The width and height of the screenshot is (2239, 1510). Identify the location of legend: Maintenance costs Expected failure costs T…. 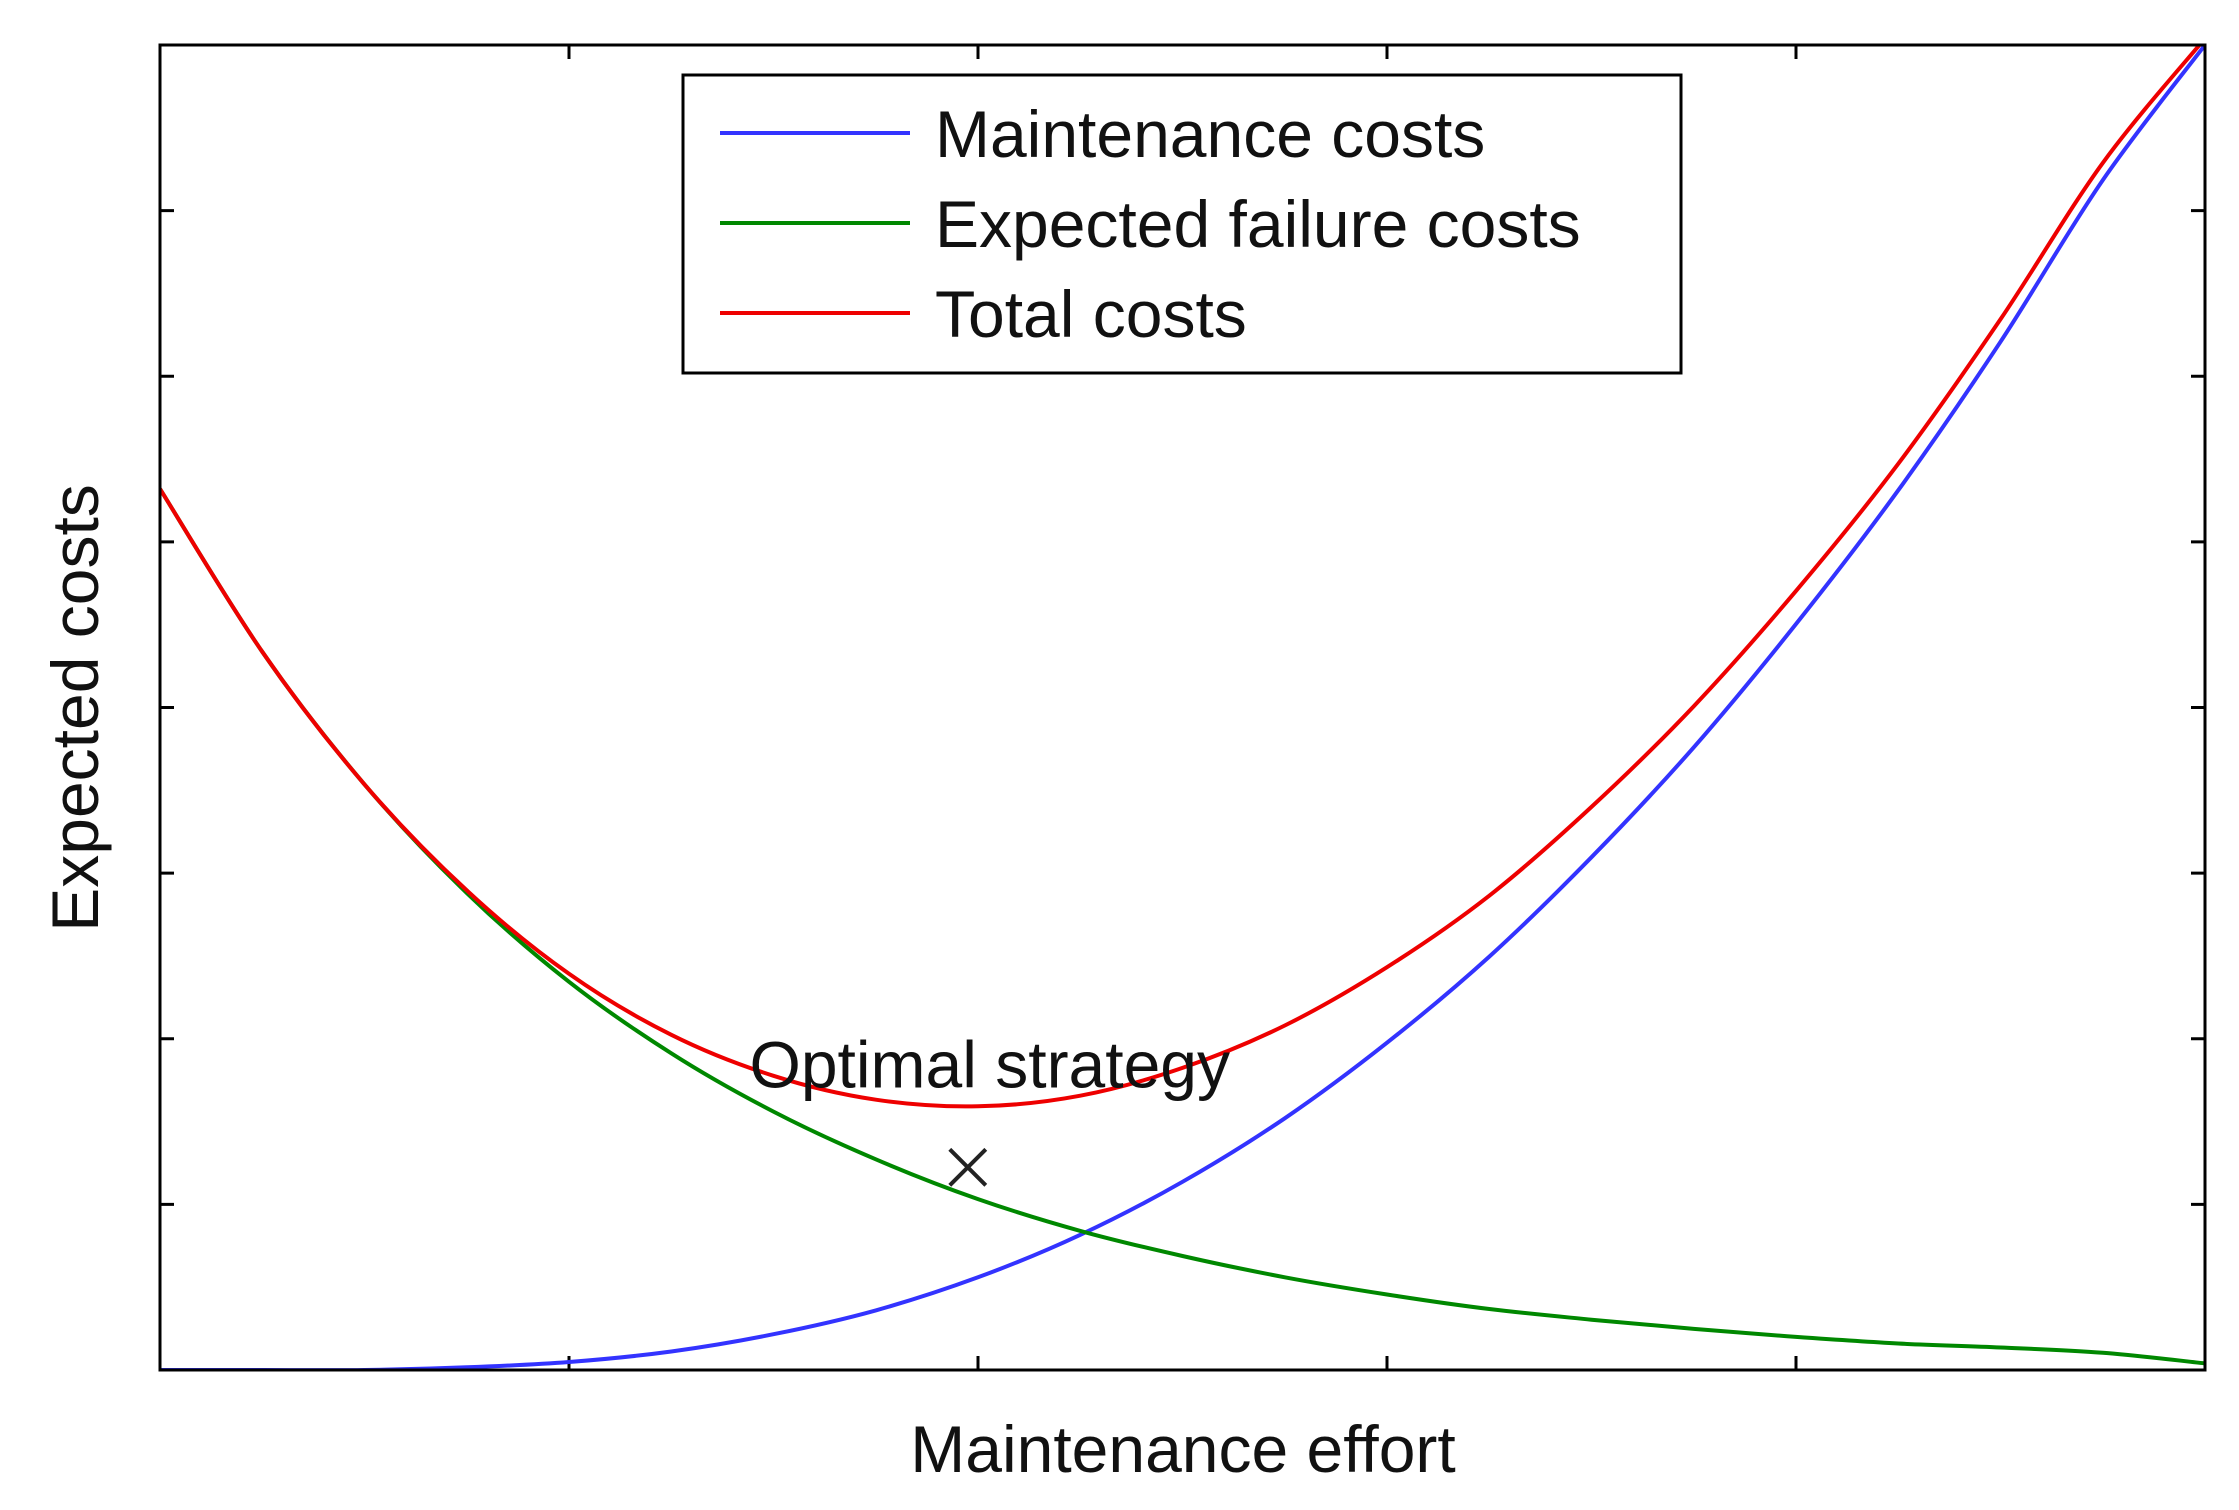
(1182, 224).